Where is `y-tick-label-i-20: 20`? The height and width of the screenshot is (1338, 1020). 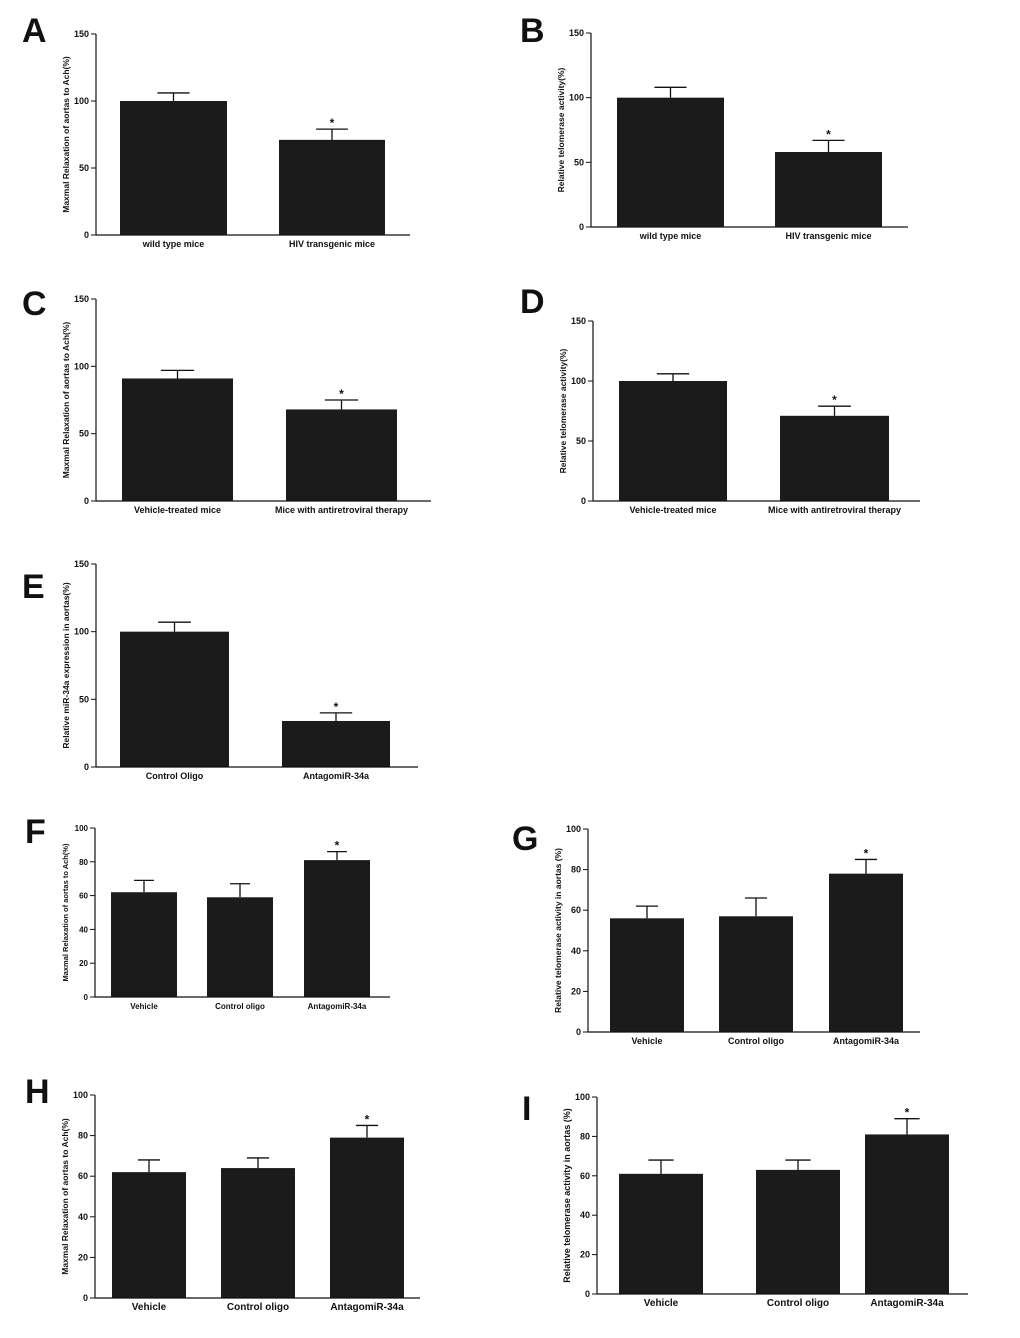
y-tick-label-i-20: 20 is located at coordinates (585, 1255).